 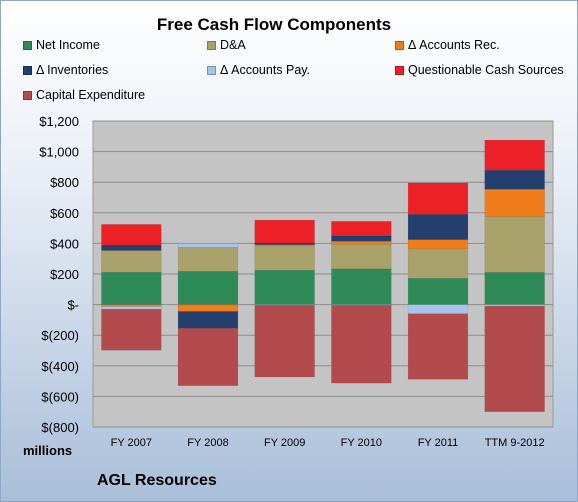 What do you see at coordinates (515, 443) in the screenshot?
I see `x-tick-label: TTM 9-2012` at bounding box center [515, 443].